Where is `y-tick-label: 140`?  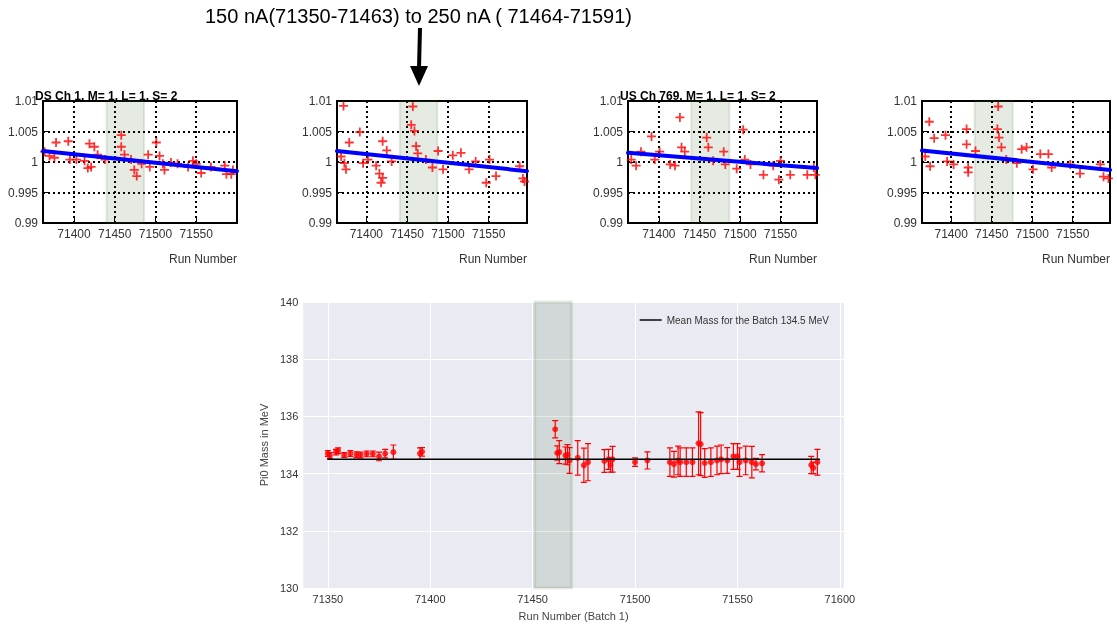
y-tick-label: 140 is located at coordinates (289, 302).